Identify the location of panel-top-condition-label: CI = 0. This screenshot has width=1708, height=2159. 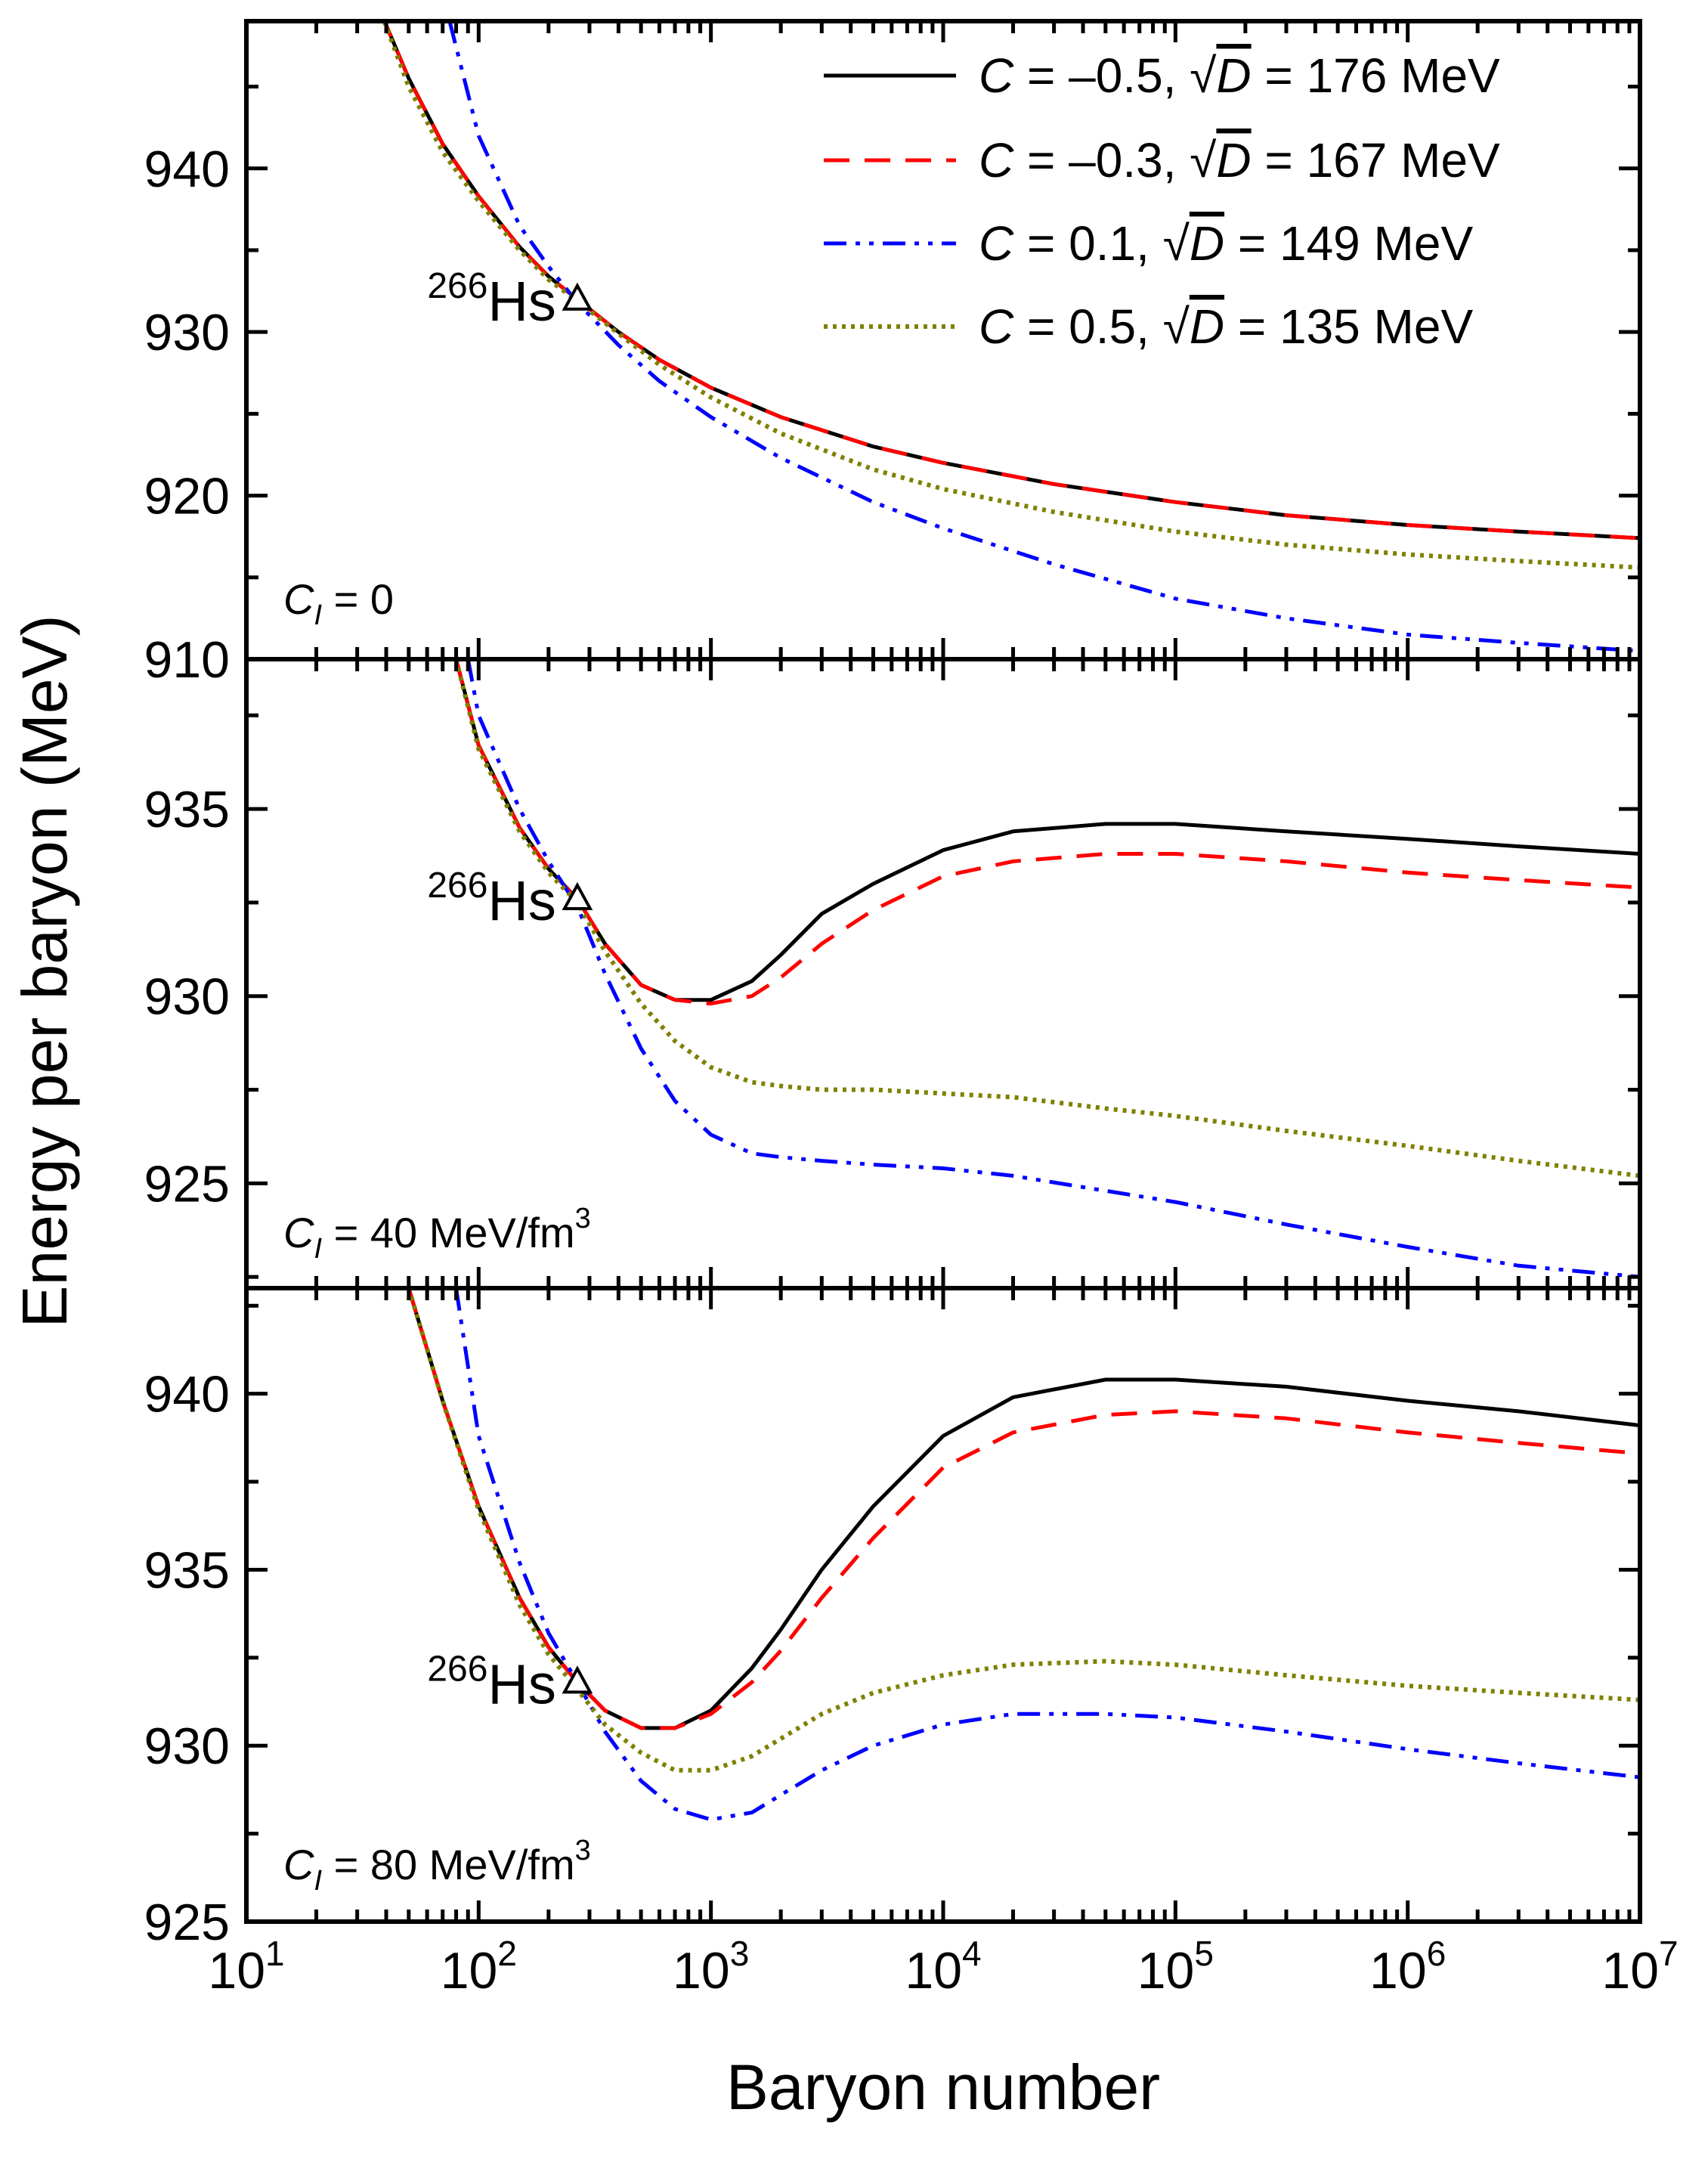
(338, 603).